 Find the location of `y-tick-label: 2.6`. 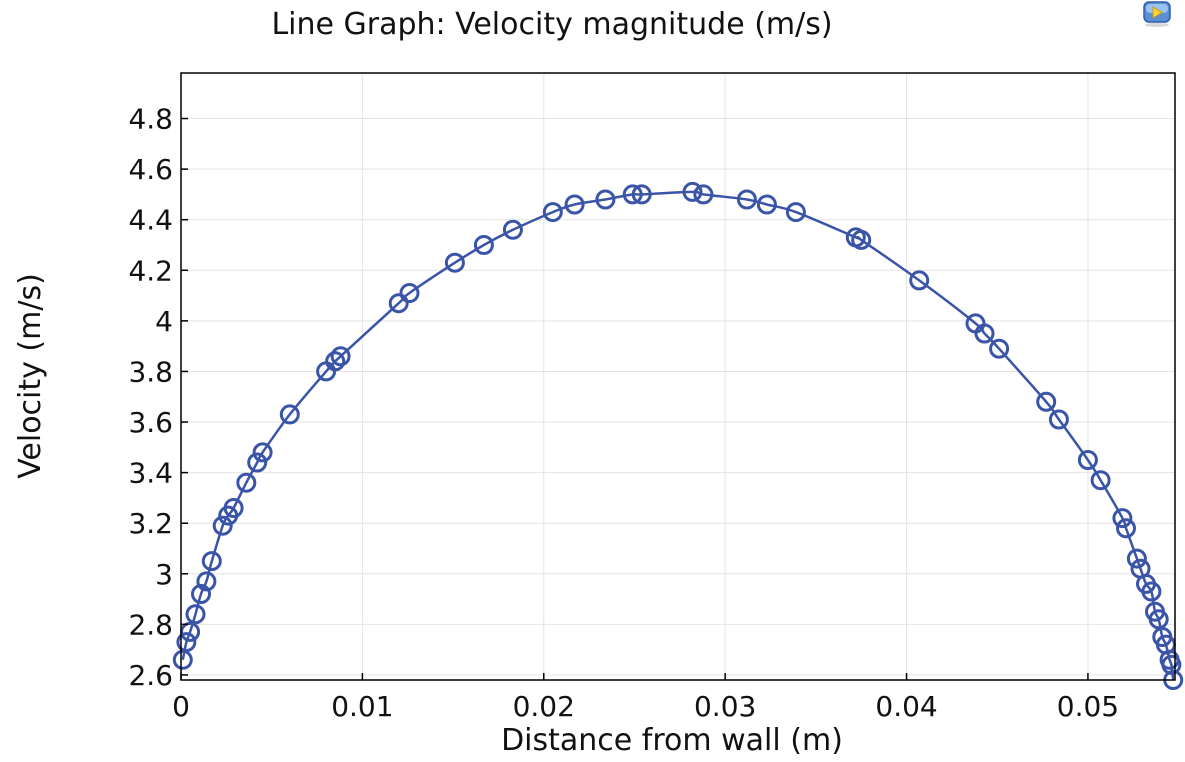

y-tick-label: 2.6 is located at coordinates (150, 675).